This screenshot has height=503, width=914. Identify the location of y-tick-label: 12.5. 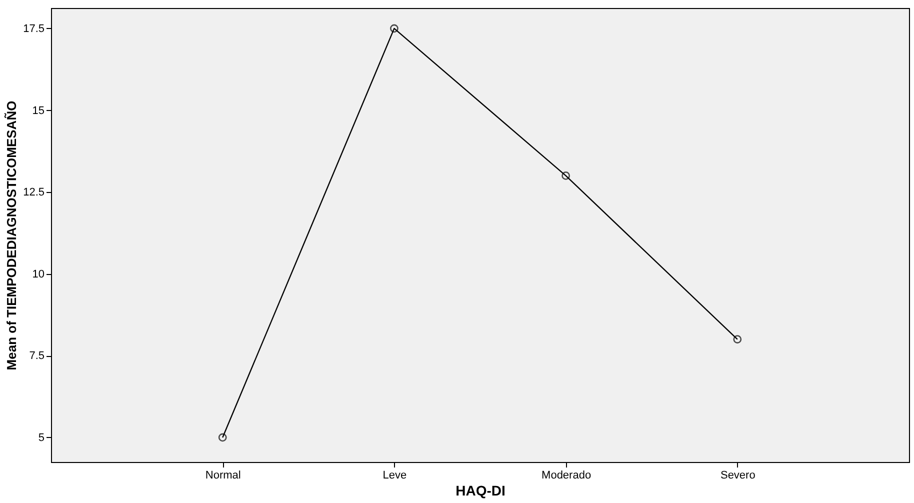
(33, 192).